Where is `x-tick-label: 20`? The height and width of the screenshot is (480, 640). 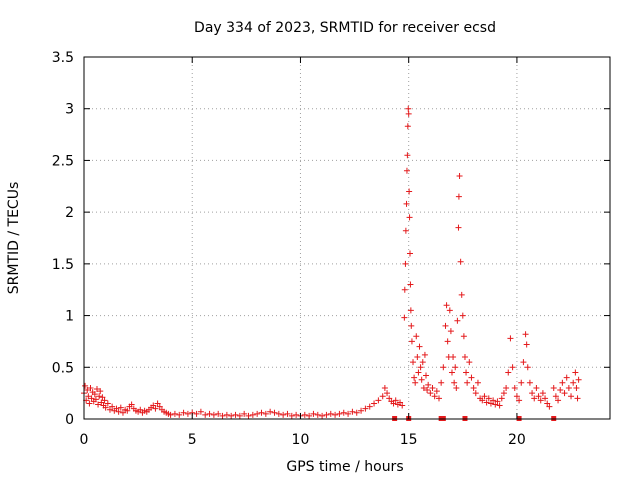 x-tick-label: 20 is located at coordinates (517, 440).